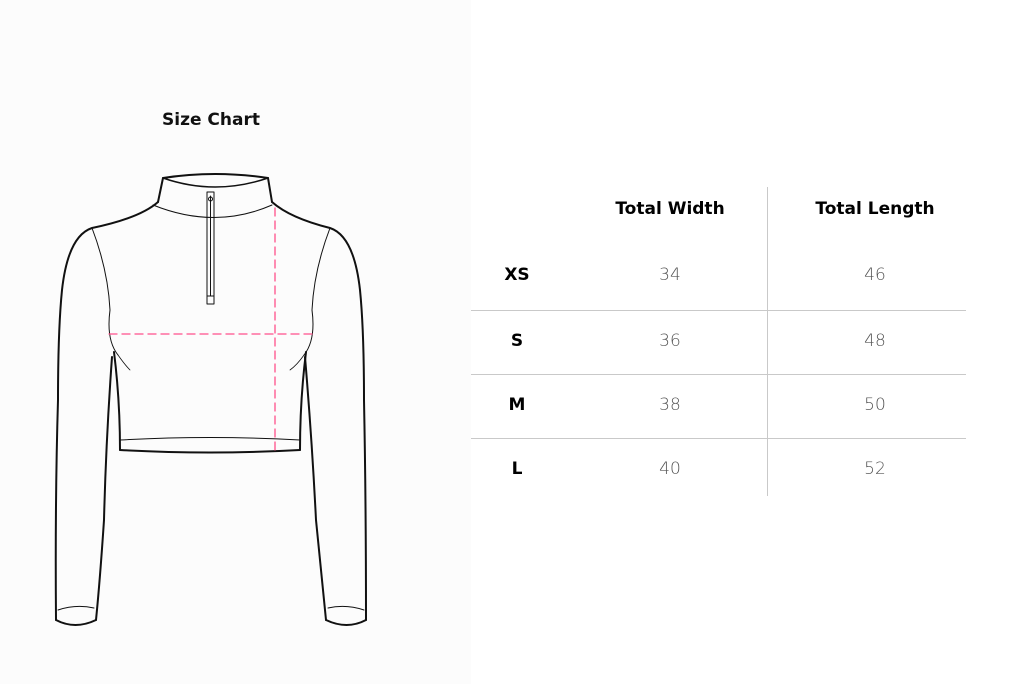  What do you see at coordinates (875, 469) in the screenshot?
I see `length-value: 52` at bounding box center [875, 469].